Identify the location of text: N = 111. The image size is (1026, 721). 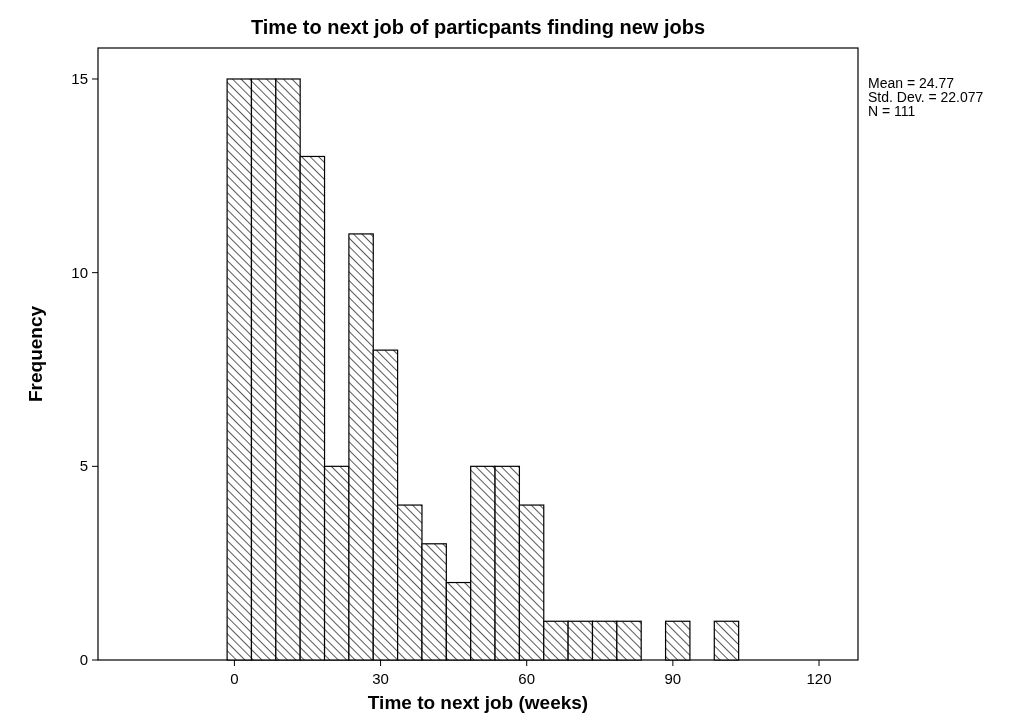
(892, 111).